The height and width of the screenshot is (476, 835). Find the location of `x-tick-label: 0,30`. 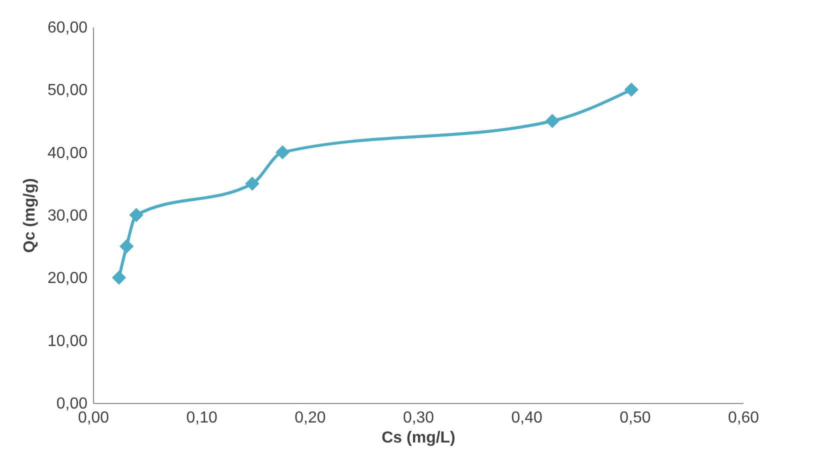

x-tick-label: 0,30 is located at coordinates (418, 418).